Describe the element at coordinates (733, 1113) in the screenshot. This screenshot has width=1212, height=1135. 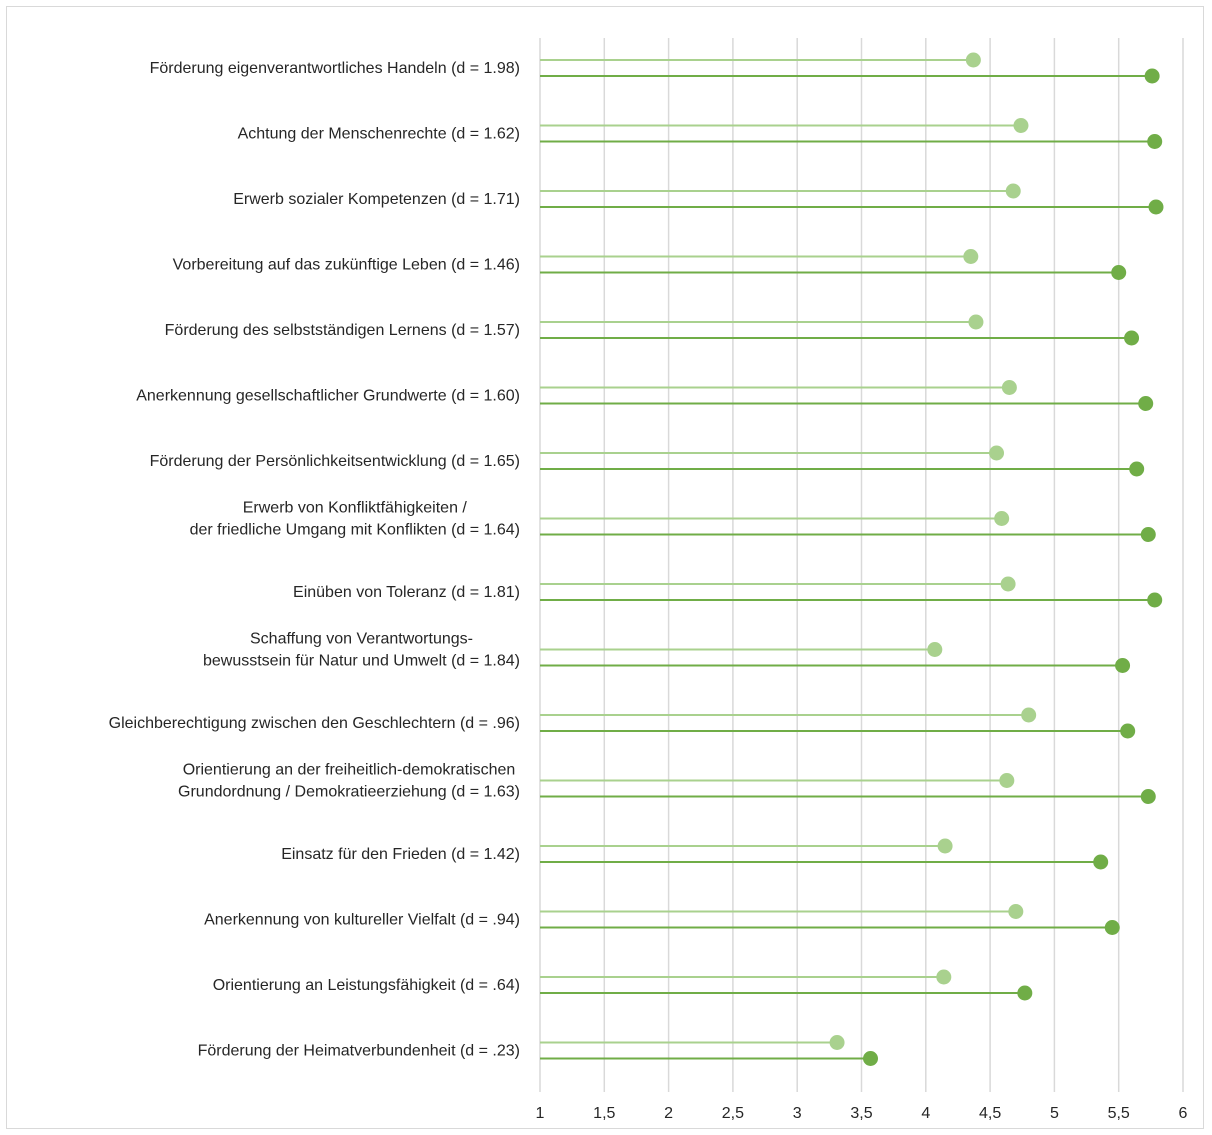
I see `x-tick-label: 2,5` at that location.